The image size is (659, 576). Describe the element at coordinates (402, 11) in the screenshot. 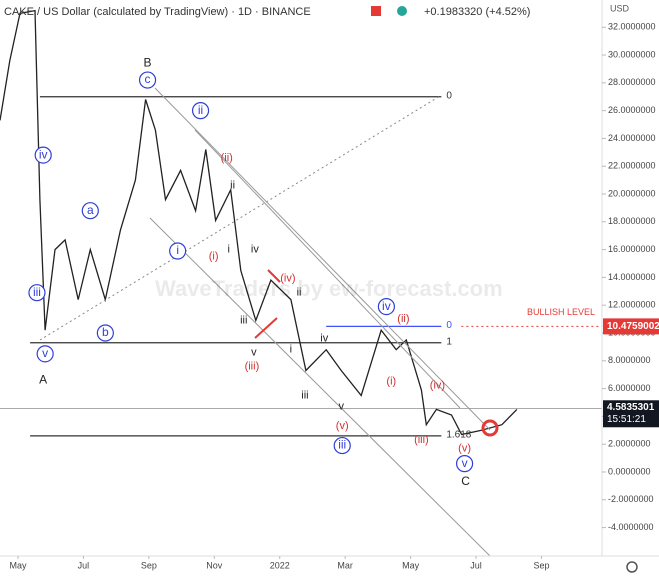

I see `status-dot` at that location.